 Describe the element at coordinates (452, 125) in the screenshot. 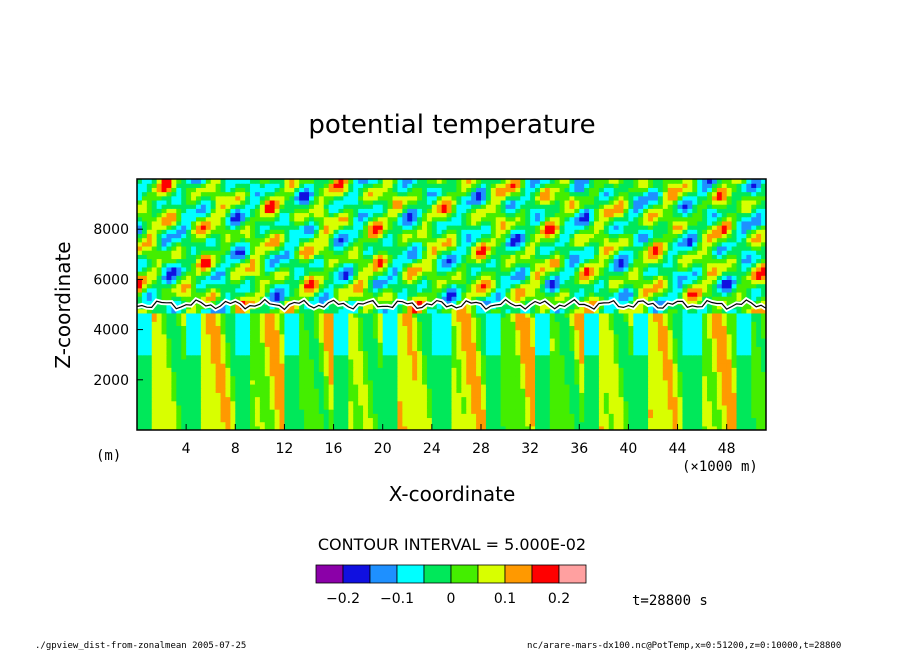

I see `chart-title: potential temperature` at that location.